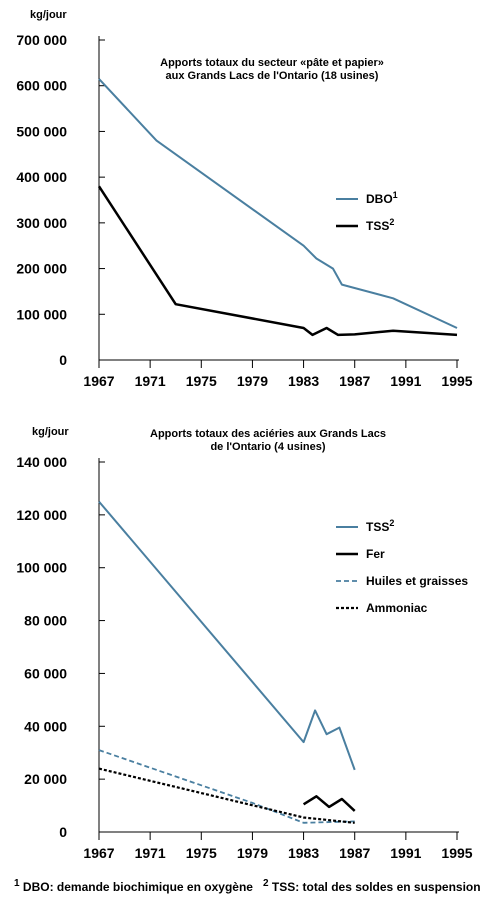  Describe the element at coordinates (41, 462) in the screenshot. I see `y-tick-label: 140 000` at that location.